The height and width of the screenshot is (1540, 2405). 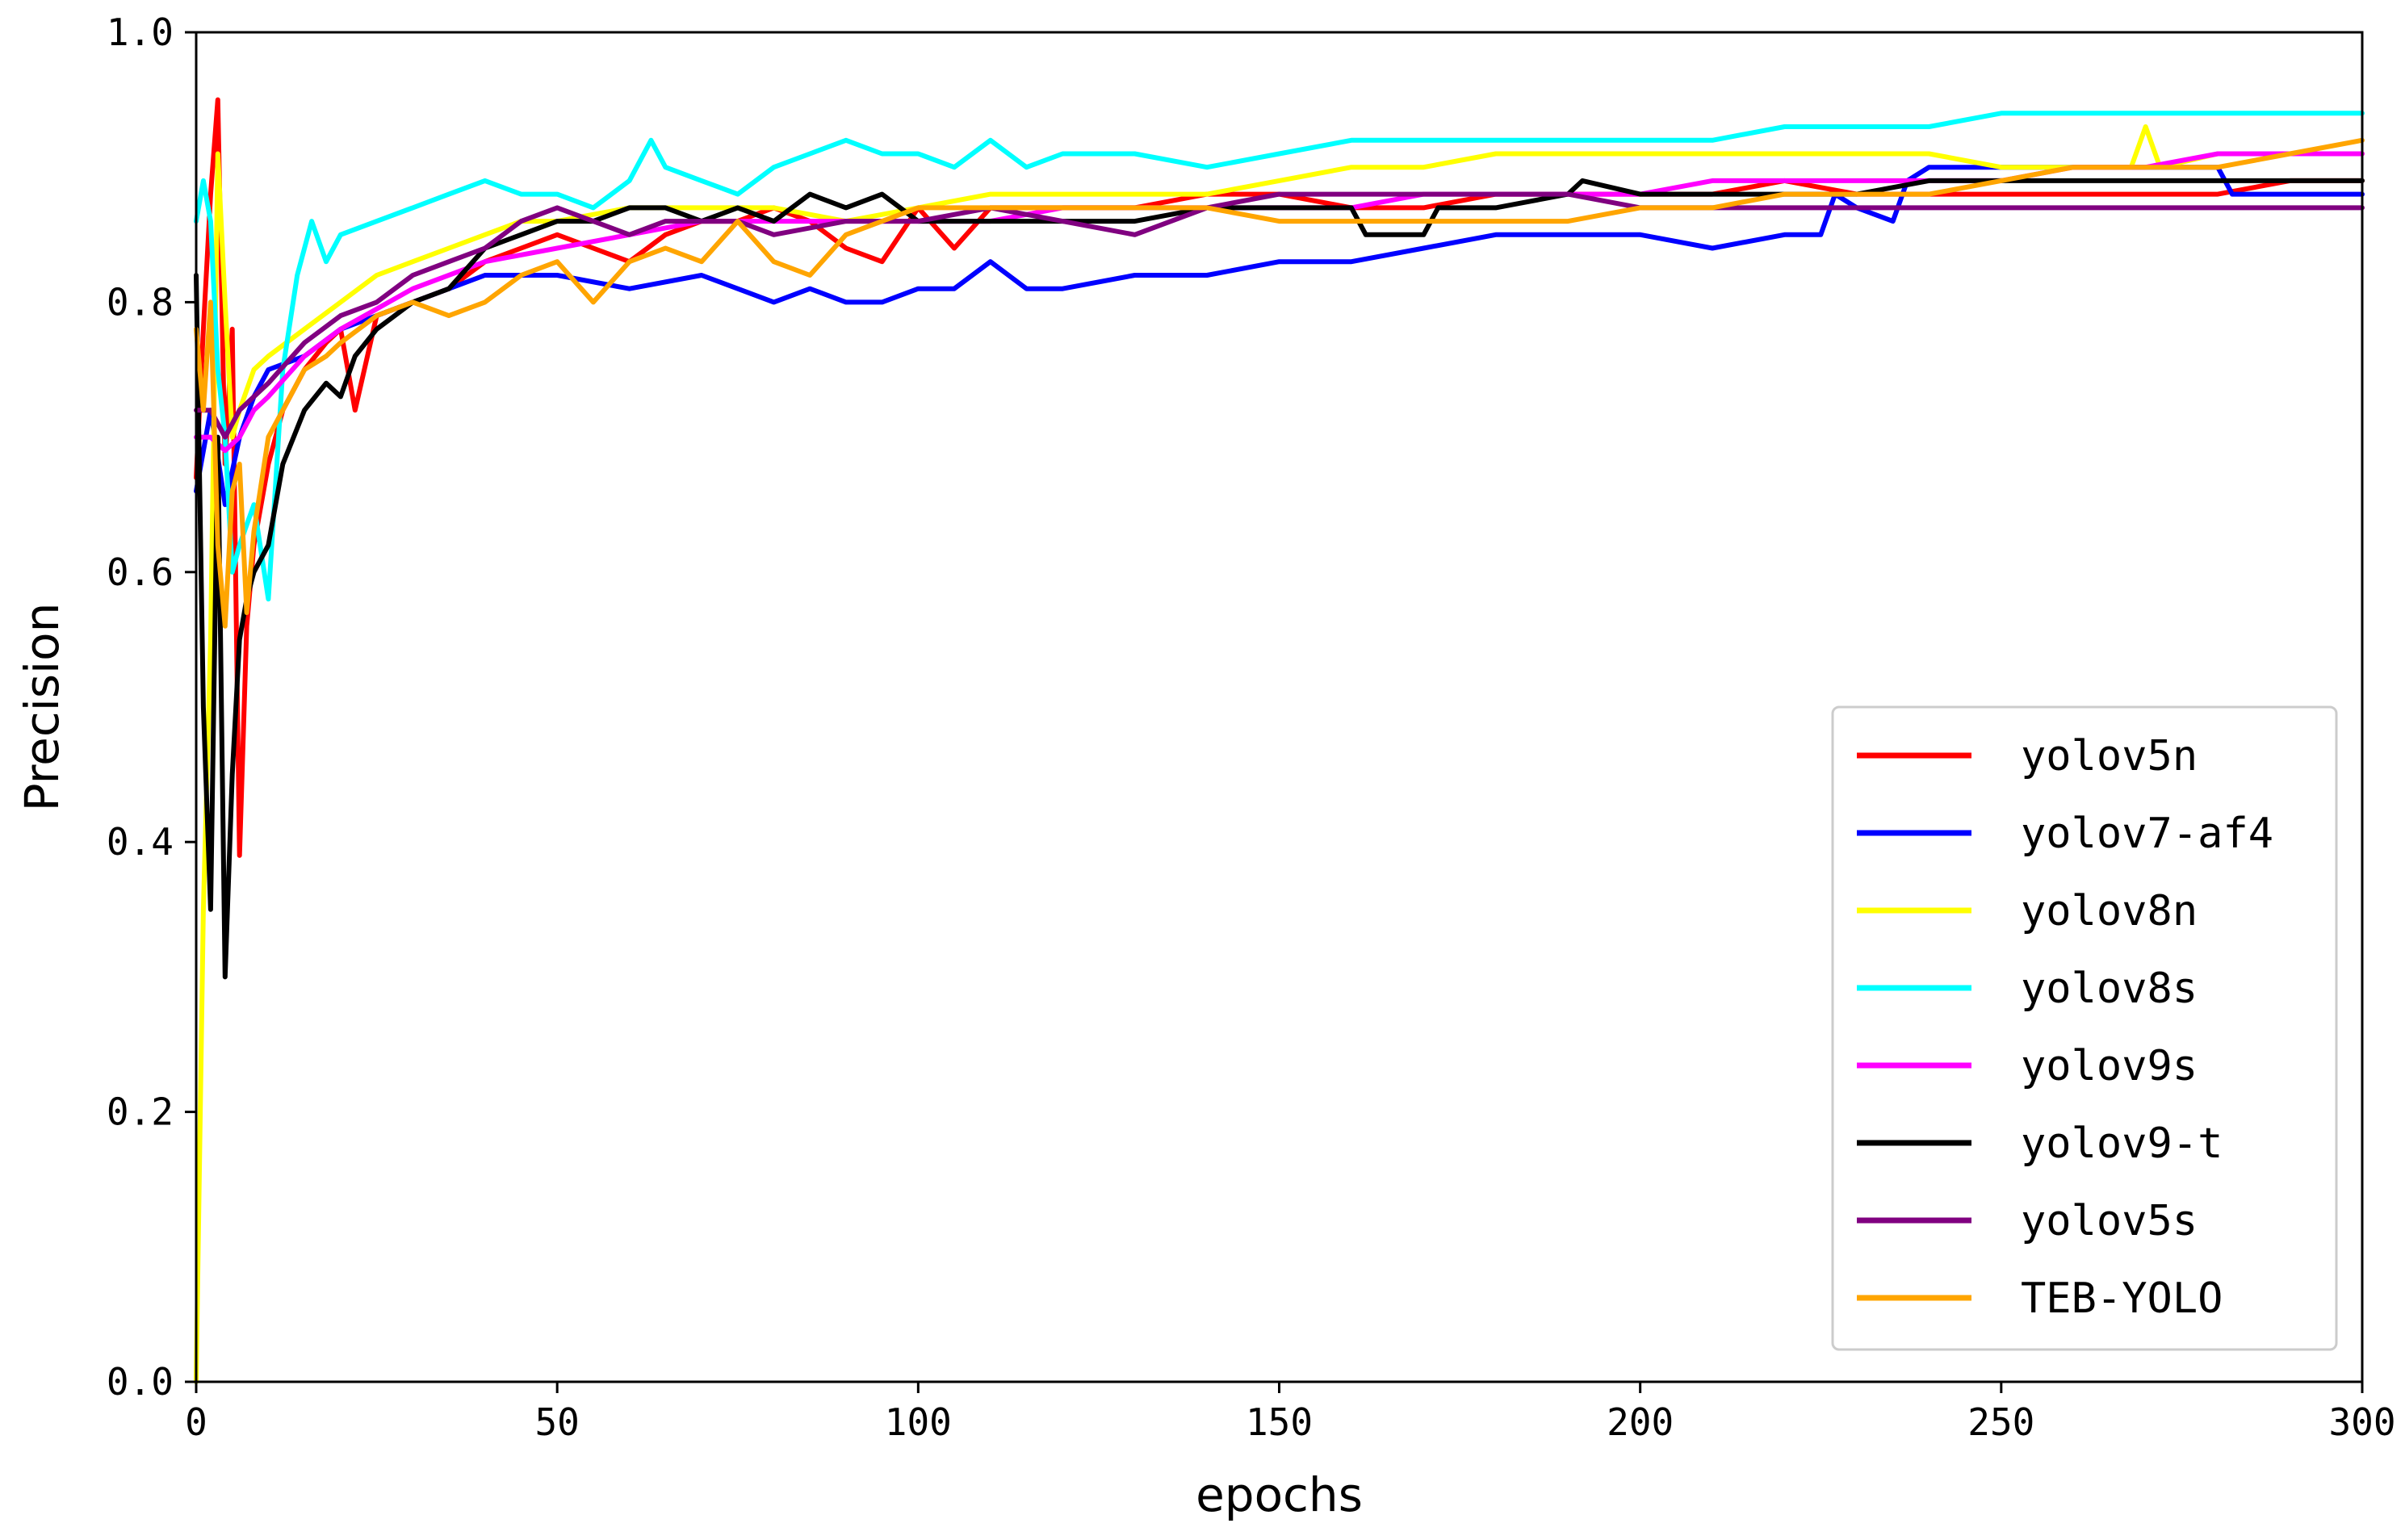 What do you see at coordinates (2109, 1221) in the screenshot?
I see `legend-label: yolov5s` at bounding box center [2109, 1221].